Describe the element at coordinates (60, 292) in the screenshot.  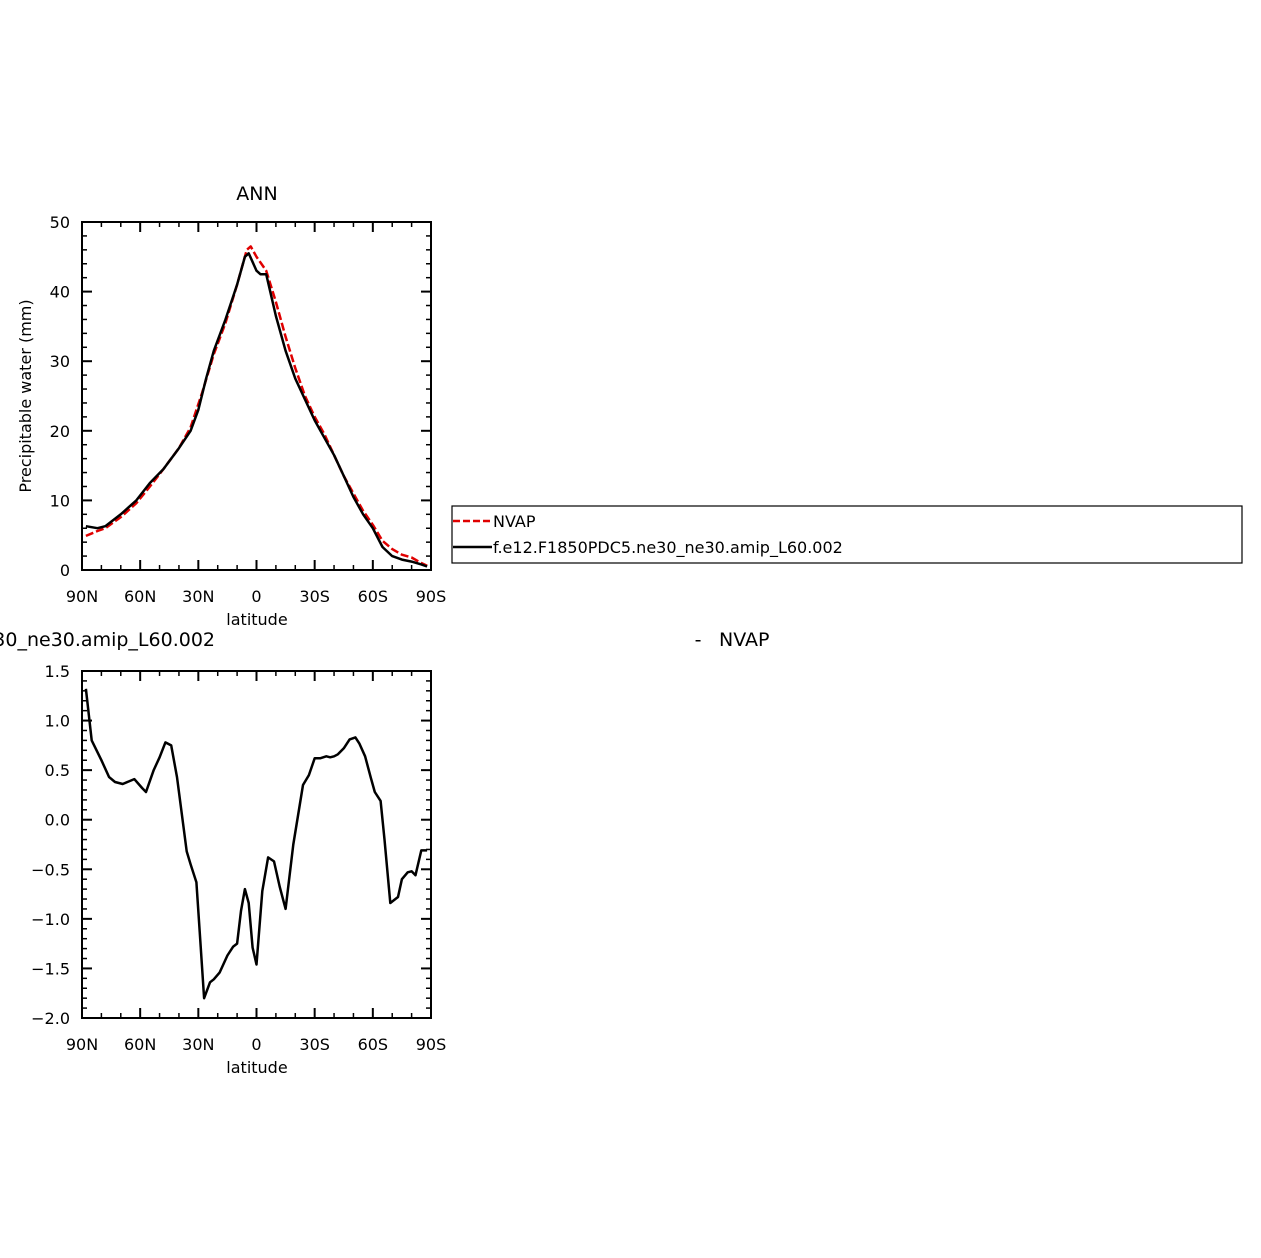
I see `y-tick-label: 40` at that location.